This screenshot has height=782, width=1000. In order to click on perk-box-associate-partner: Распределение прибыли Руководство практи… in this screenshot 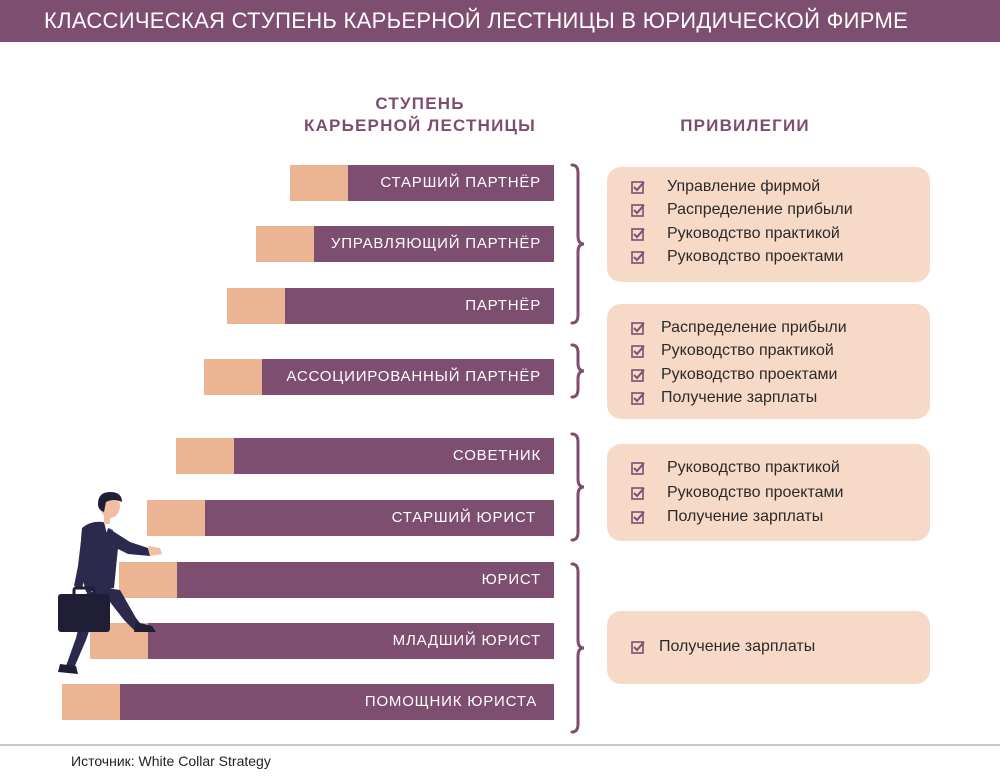, I will do `click(768, 361)`.